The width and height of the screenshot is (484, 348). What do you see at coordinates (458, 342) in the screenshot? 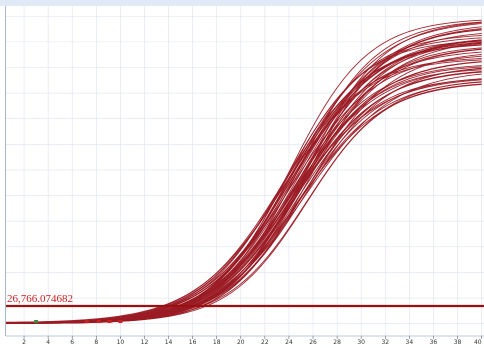
I see `x-tick-label: 38` at bounding box center [458, 342].